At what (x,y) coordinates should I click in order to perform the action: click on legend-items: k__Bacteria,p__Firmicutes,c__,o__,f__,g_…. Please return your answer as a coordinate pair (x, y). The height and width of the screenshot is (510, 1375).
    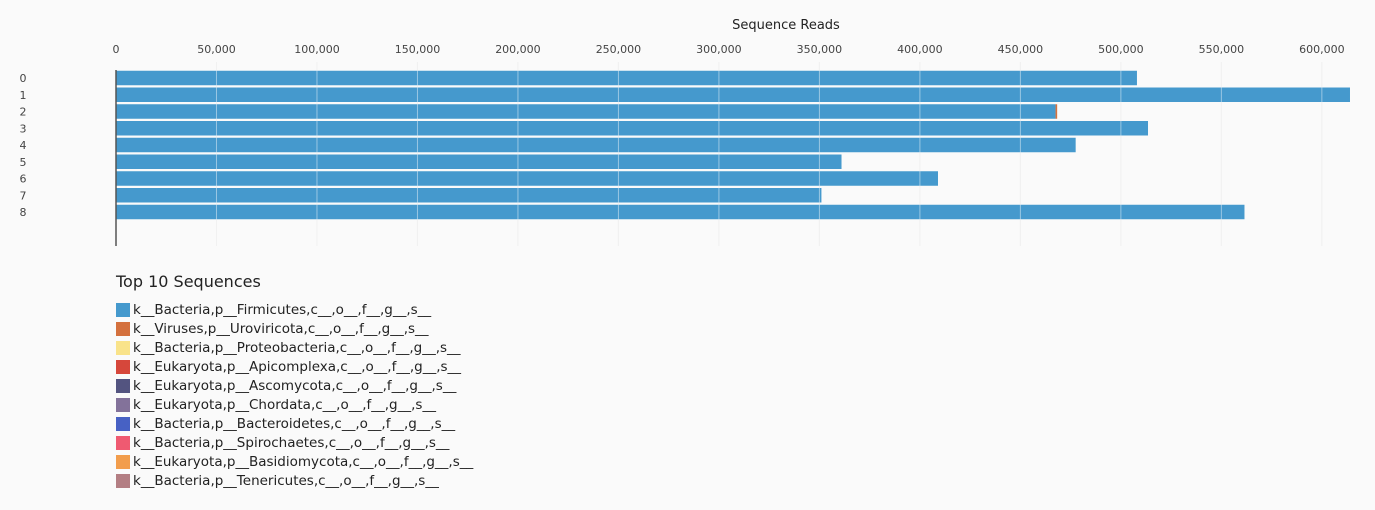
    Looking at the image, I should click on (294, 395).